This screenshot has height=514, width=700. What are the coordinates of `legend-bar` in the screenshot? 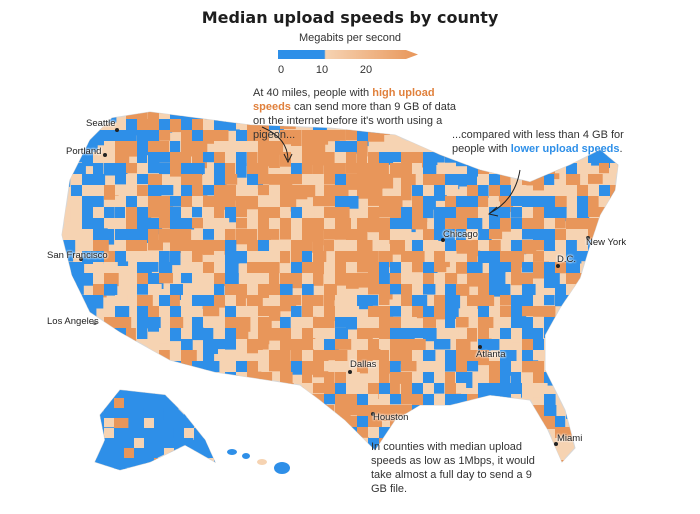 It's located at (348, 54).